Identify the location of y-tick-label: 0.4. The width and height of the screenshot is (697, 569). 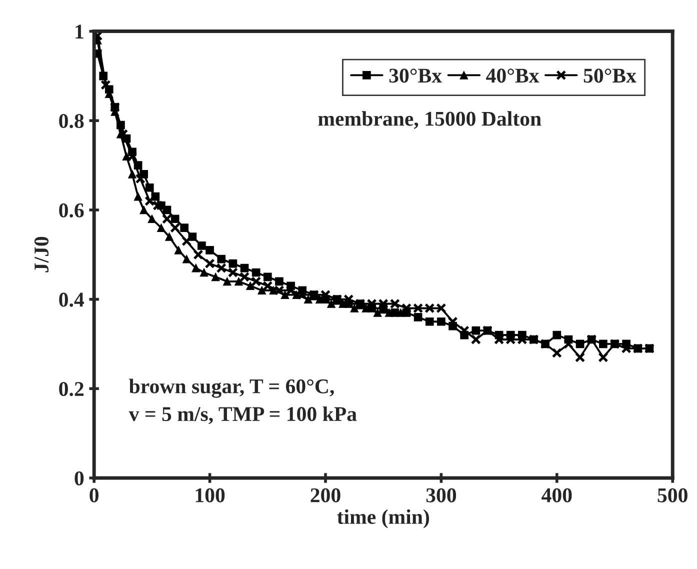
(71, 299).